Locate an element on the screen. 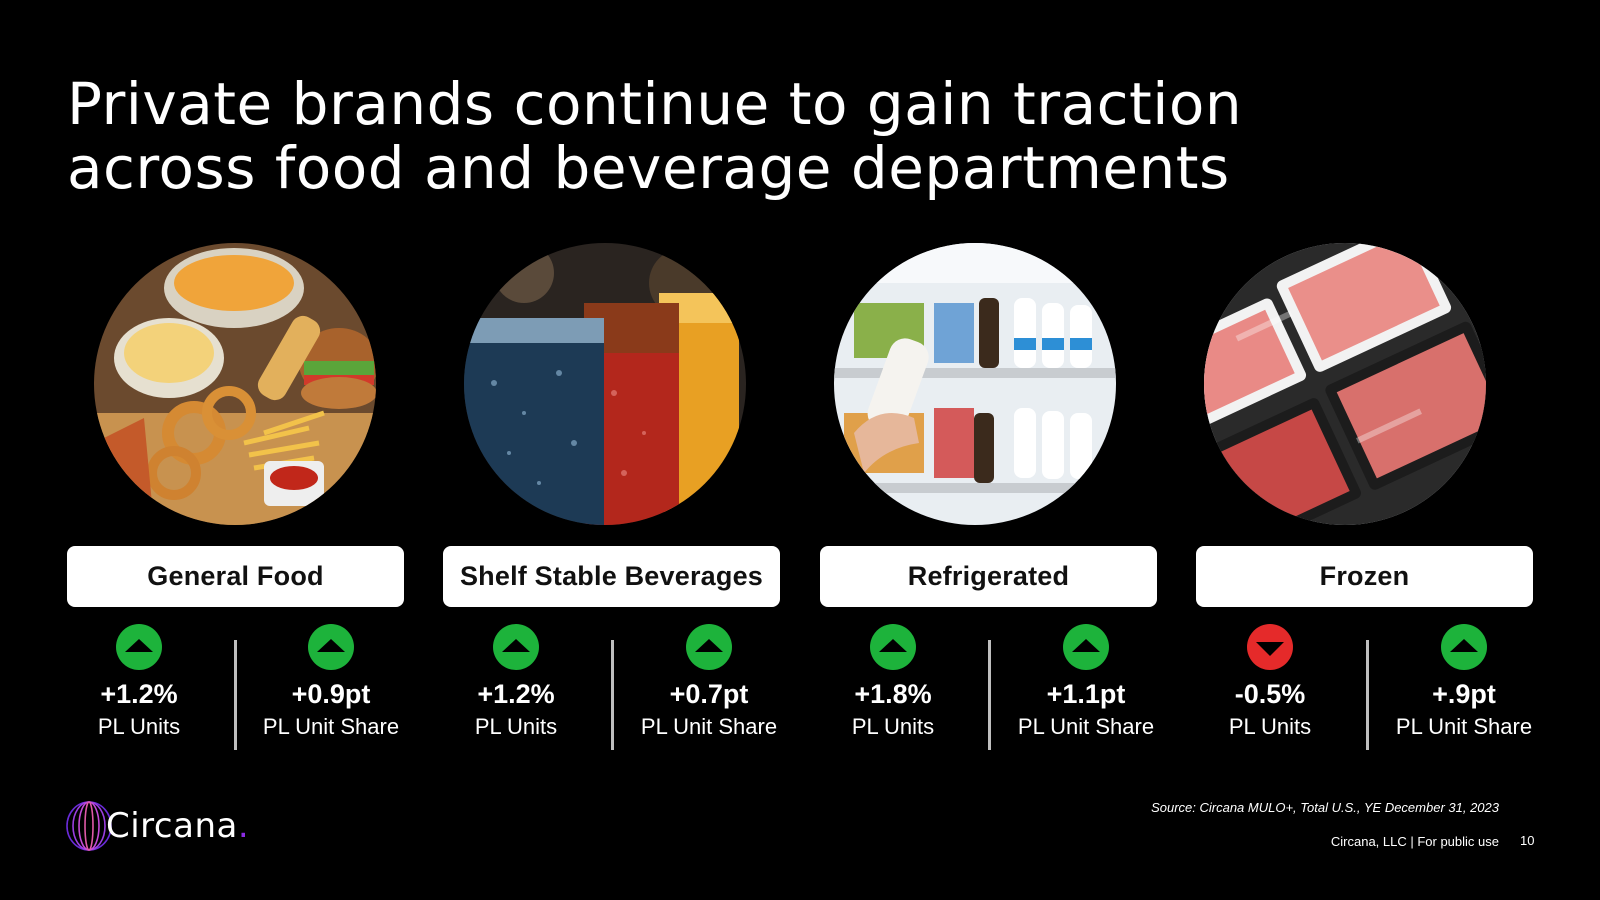  title-line-2: across food and beverage departments is located at coordinates (648, 168).